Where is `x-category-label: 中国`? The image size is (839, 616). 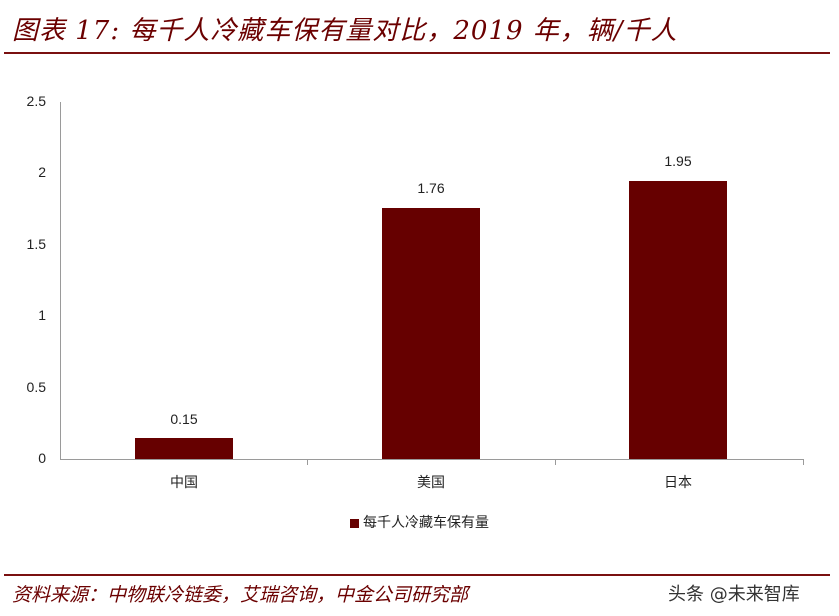
x-category-label: 中国 is located at coordinates (184, 483).